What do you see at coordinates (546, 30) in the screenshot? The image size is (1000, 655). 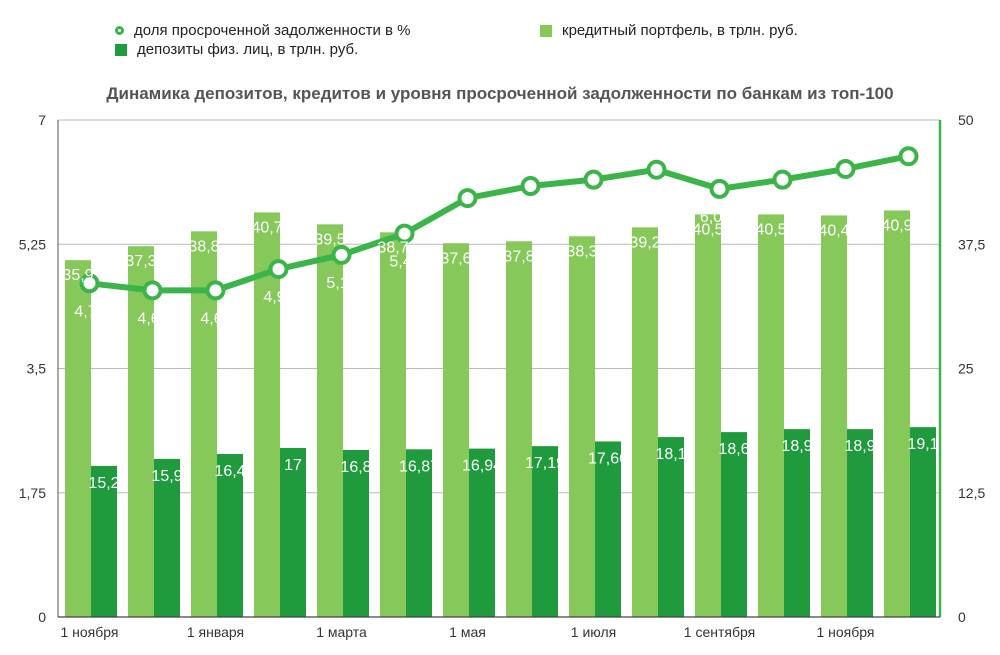 I see `legend-light-swatch` at bounding box center [546, 30].